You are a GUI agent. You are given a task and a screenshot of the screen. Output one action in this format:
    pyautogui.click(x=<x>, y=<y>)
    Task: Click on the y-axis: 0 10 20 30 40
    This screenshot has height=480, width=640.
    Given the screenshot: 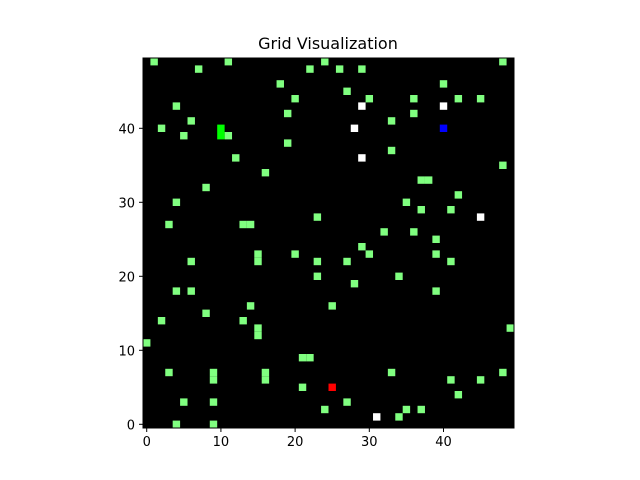 What is the action you would take?
    pyautogui.click(x=130, y=277)
    